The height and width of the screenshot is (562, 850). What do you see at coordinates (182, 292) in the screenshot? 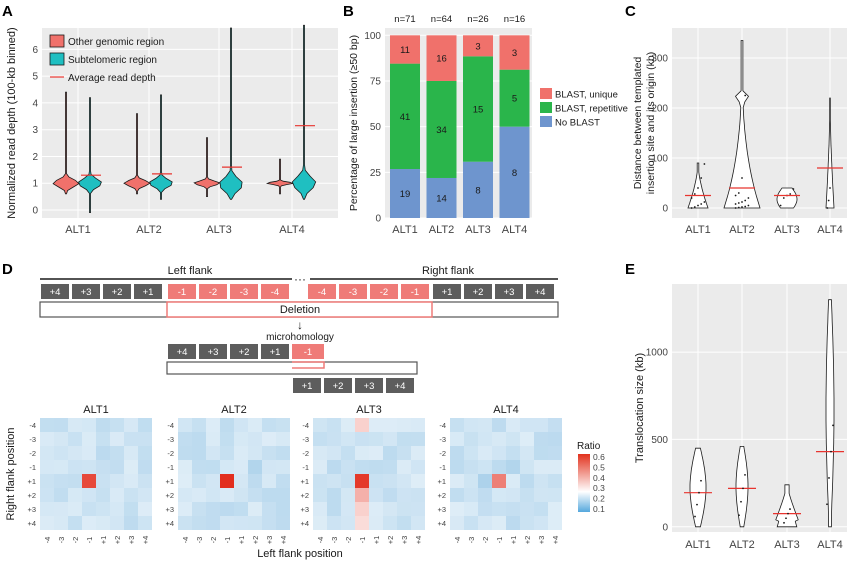
I see `deletion-left-label: -1` at bounding box center [182, 292].